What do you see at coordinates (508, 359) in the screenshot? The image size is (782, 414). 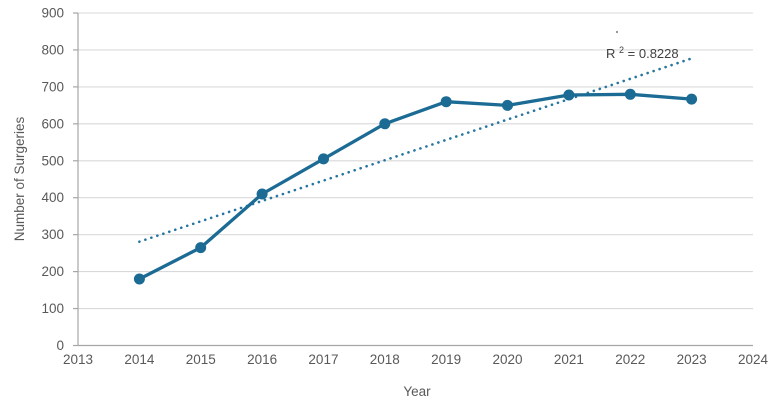 I see `x-tick-label-2020: 2020` at bounding box center [508, 359].